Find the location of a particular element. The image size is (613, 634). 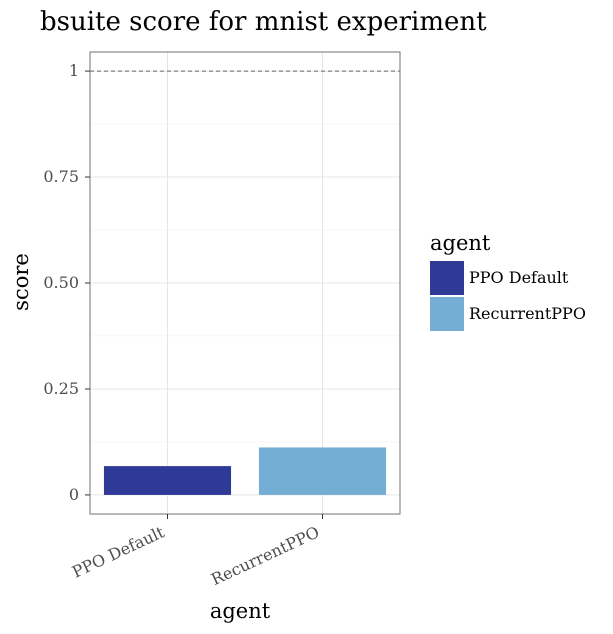

x-axis-title: agent is located at coordinates (240, 611).